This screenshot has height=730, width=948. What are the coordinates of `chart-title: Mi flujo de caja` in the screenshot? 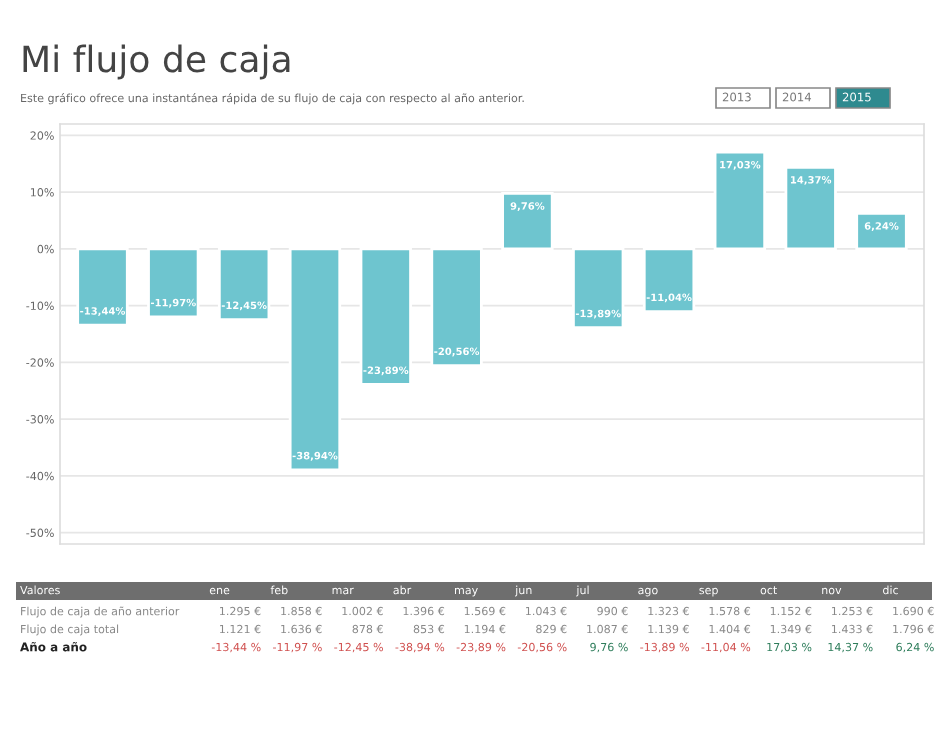 It's located at (156, 62).